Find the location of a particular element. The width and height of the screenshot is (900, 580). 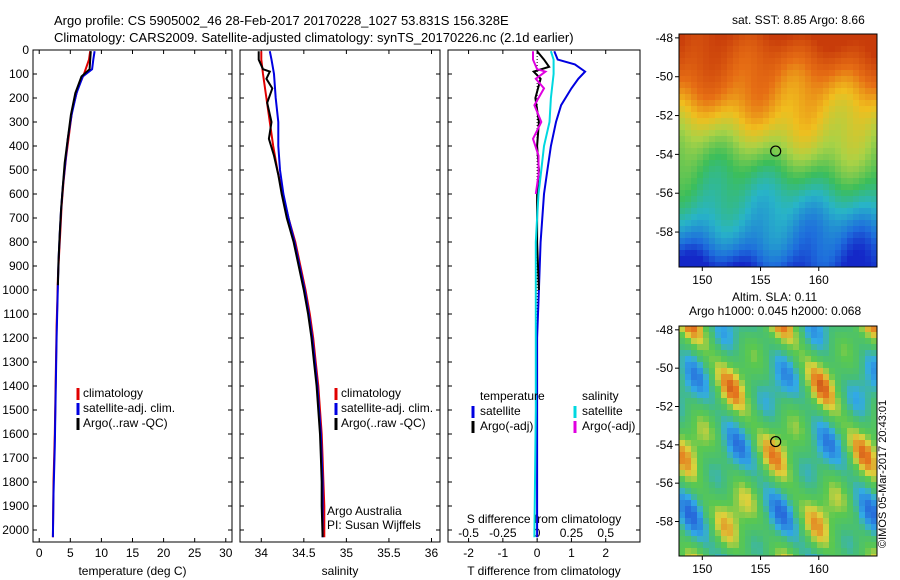

legend-label: Argo(..raw -QC) is located at coordinates (125, 423).